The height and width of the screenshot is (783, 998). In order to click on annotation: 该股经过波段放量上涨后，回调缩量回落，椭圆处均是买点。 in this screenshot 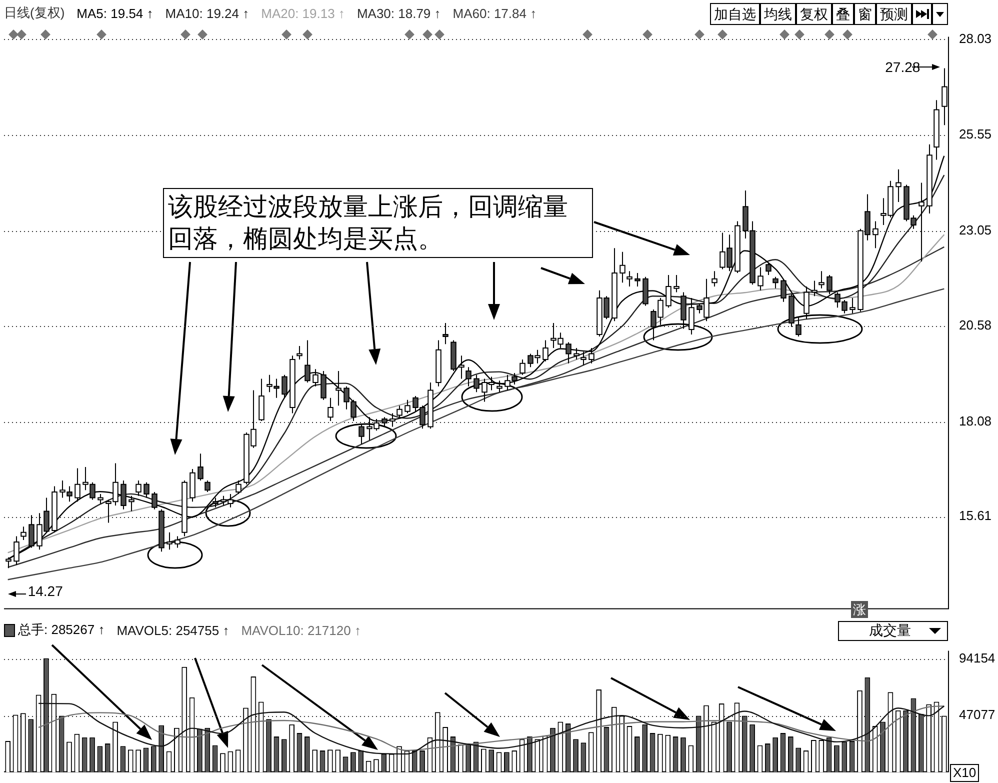, I will do `click(378, 223)`.